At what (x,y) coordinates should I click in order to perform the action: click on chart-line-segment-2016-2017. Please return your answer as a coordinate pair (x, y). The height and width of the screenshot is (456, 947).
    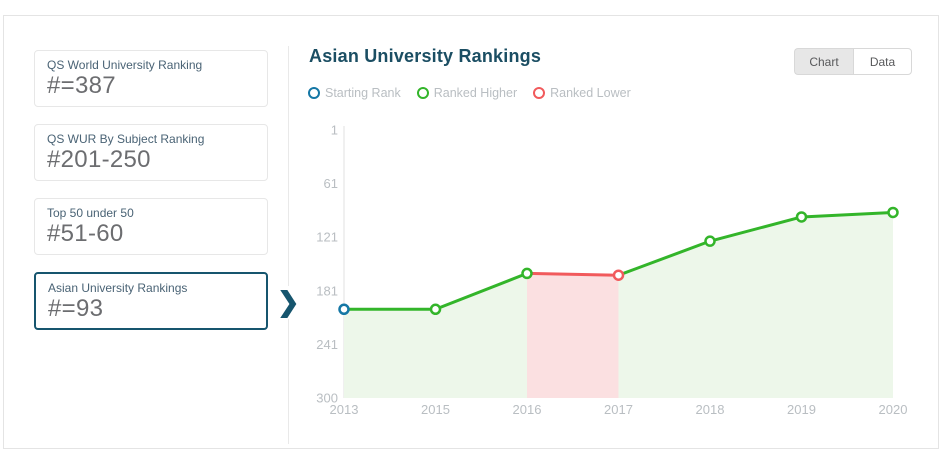
    Looking at the image, I should click on (572, 274).